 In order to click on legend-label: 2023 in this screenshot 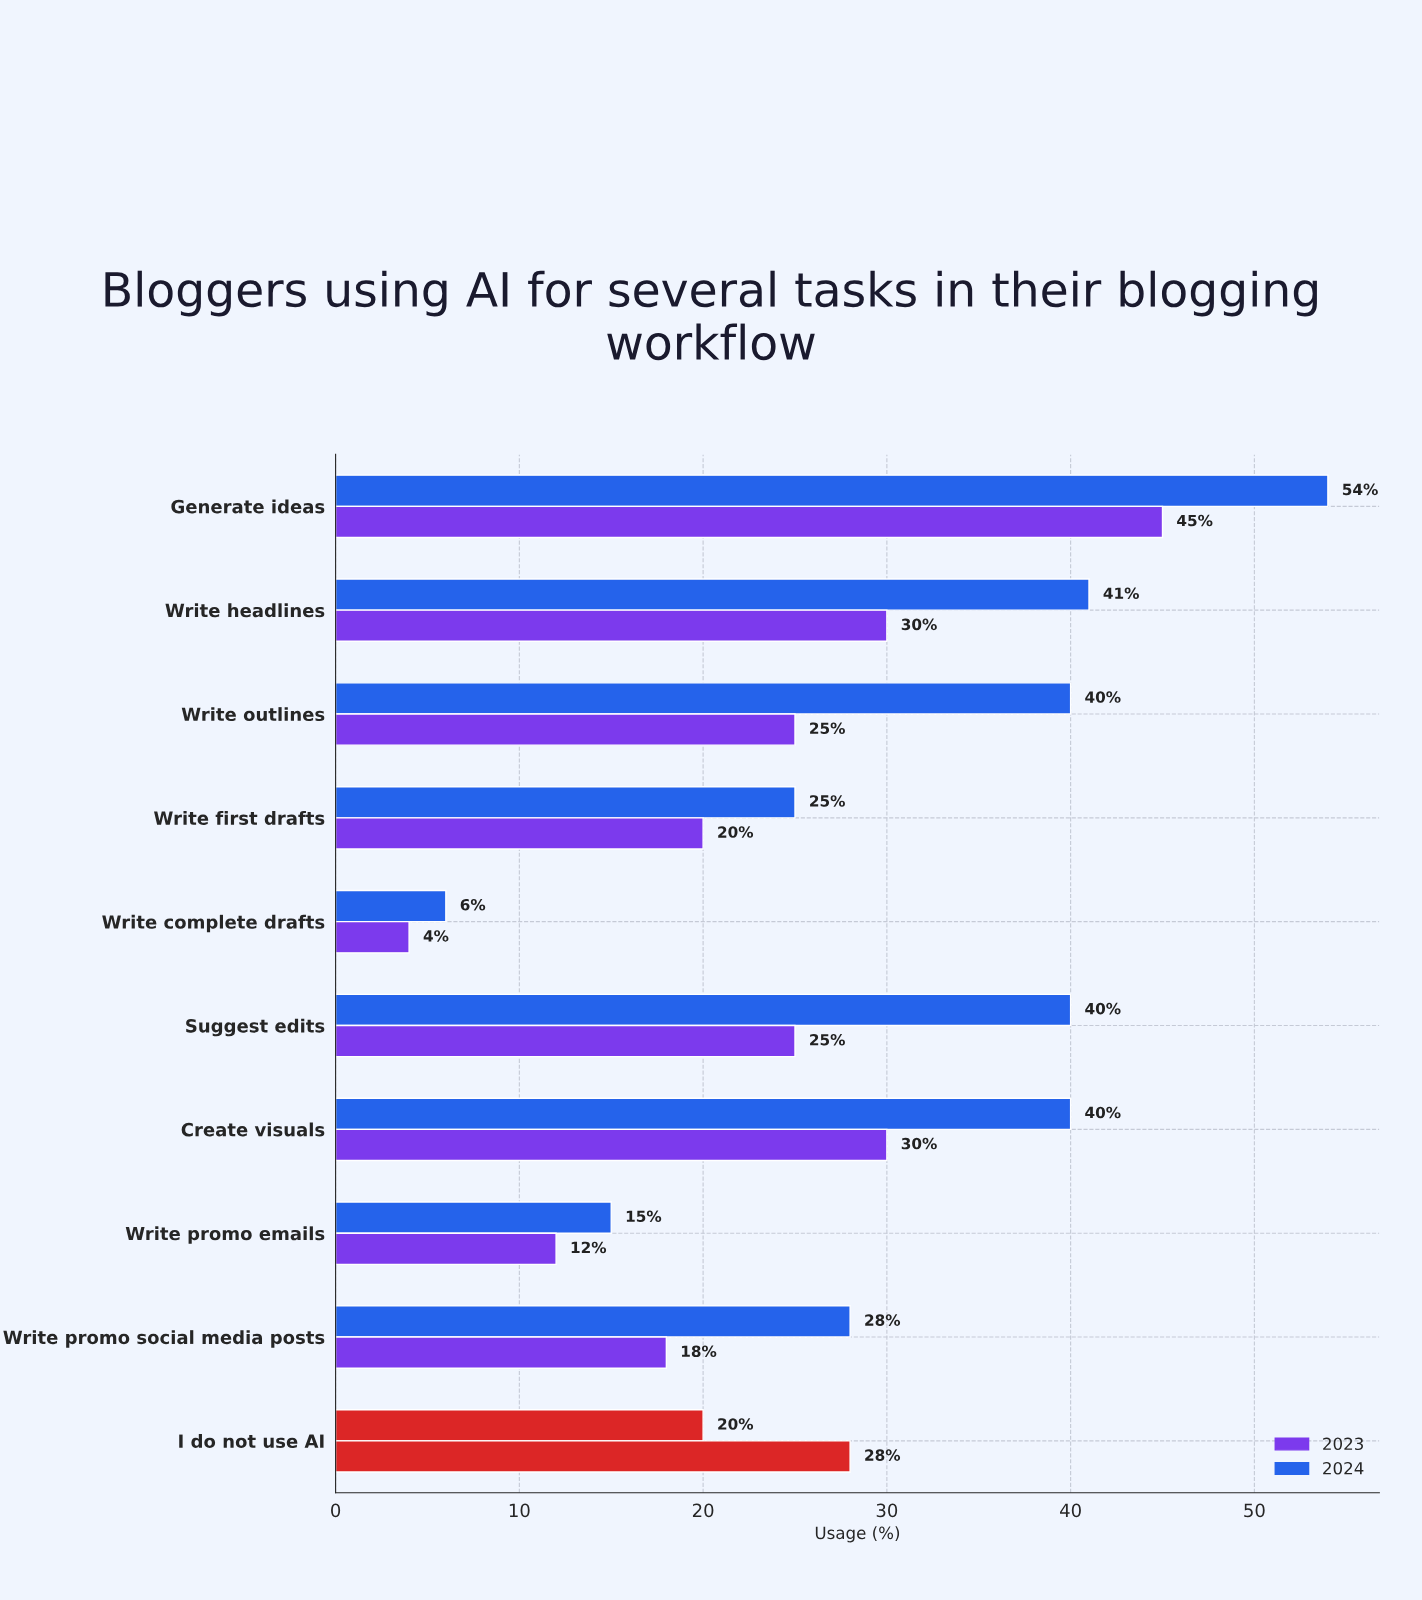, I will do `click(1343, 1444)`.